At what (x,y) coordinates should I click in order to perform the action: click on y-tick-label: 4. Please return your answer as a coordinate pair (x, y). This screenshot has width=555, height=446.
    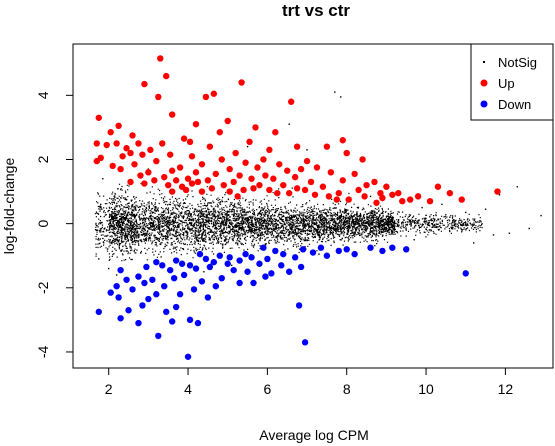
    Looking at the image, I should click on (43, 95).